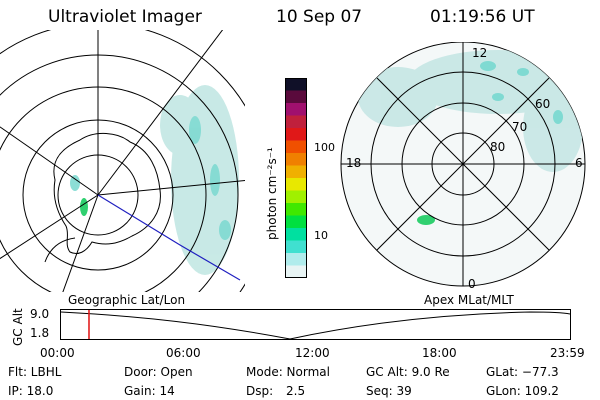  Describe the element at coordinates (183, 353) in the screenshot. I see `timeline-xtick-0600: 06:00` at that location.